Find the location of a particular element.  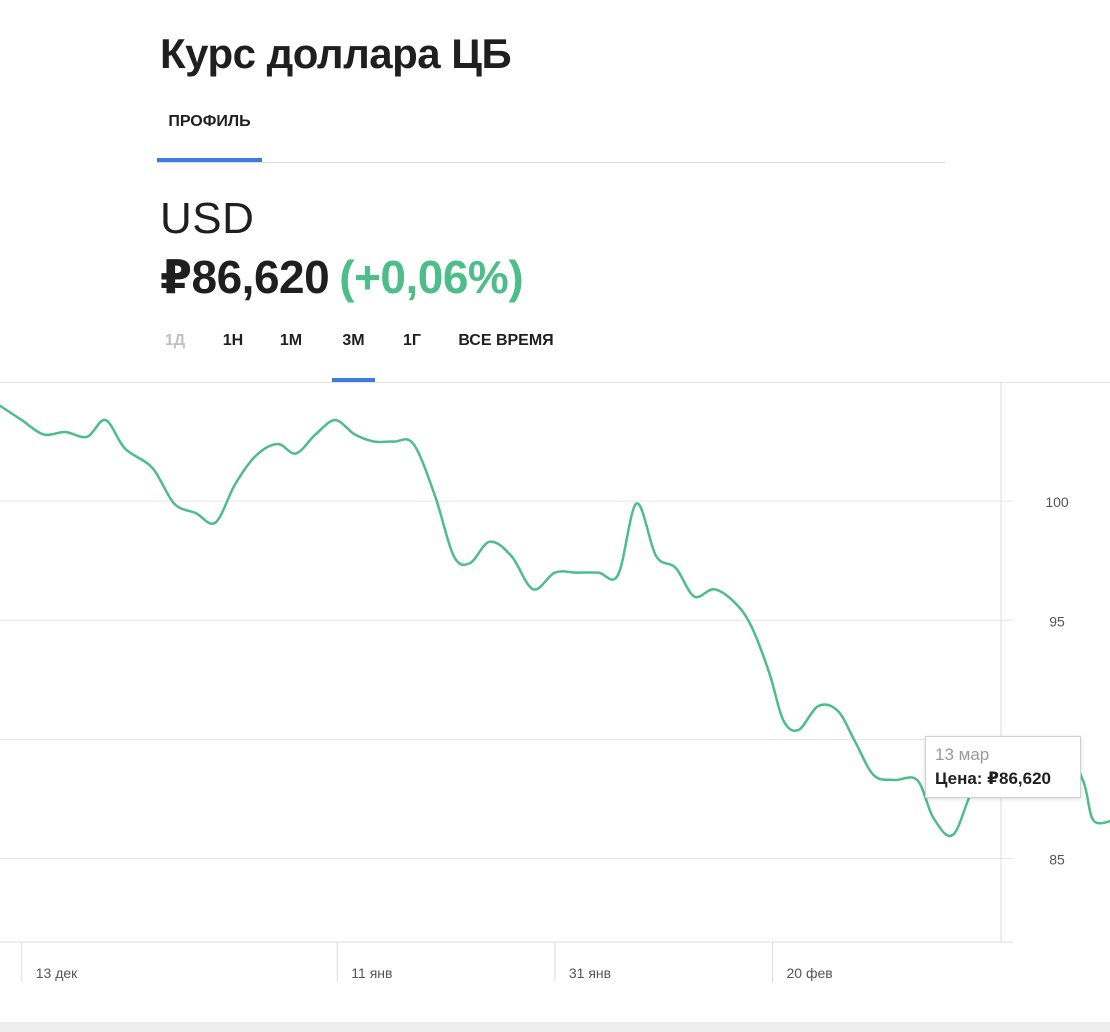

x-tick-label-0: 13 дек is located at coordinates (57, 973).